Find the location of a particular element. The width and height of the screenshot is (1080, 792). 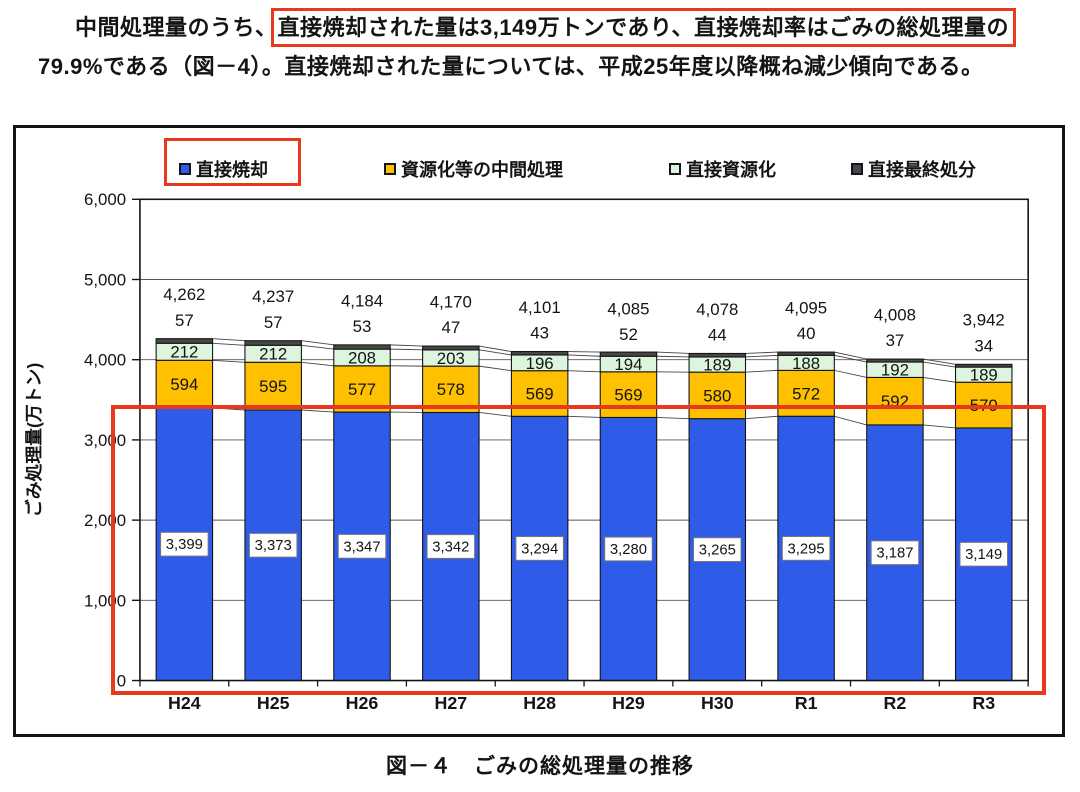

blue-segment-label: 3,342 is located at coordinates (450, 547).